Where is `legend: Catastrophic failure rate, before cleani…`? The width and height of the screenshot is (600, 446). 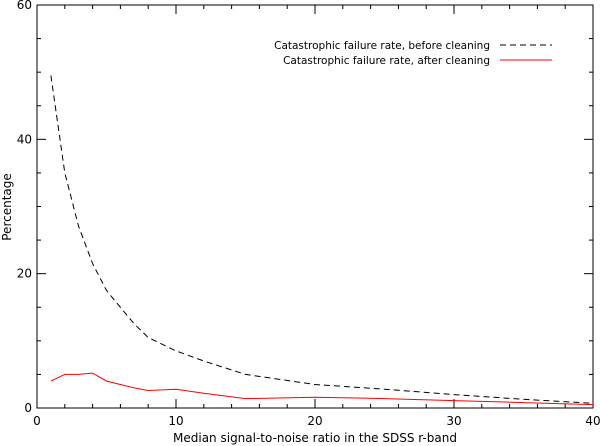
legend: Catastrophic failure rate, before cleani… is located at coordinates (413, 53).